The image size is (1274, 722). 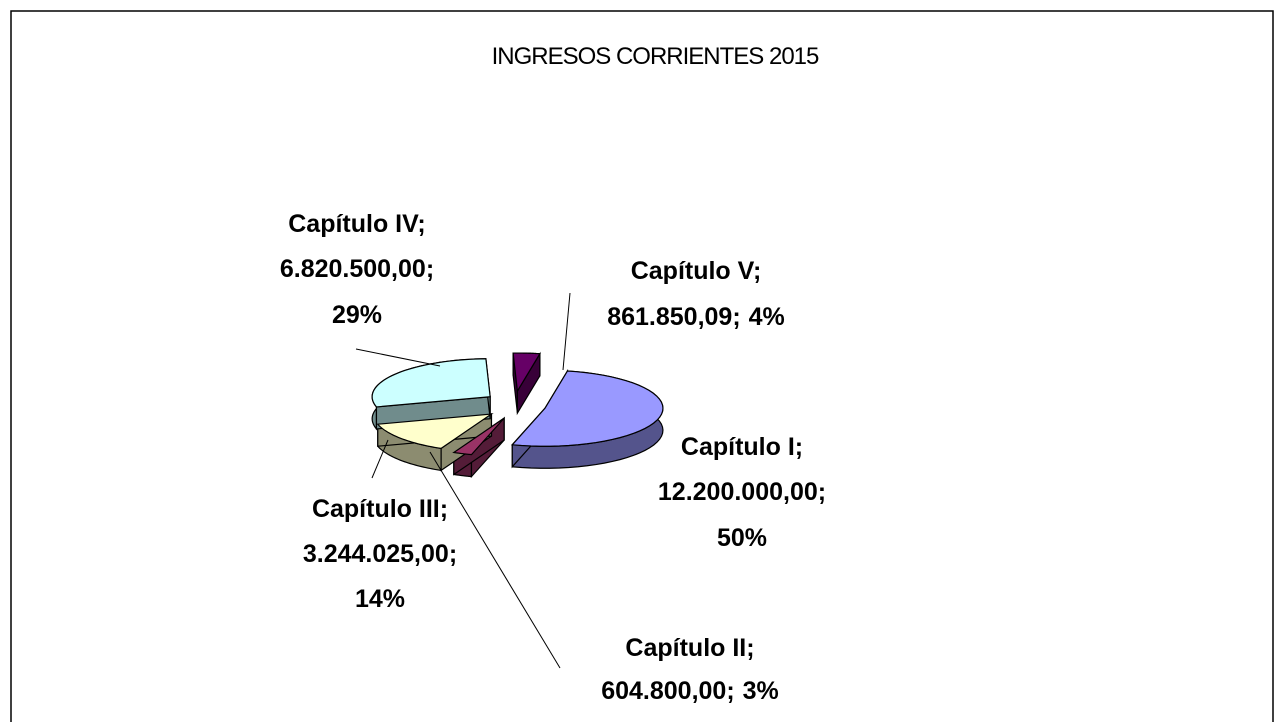 What do you see at coordinates (655, 56) in the screenshot?
I see `chart-title: INGRESOS CORRIENTES 2015` at bounding box center [655, 56].